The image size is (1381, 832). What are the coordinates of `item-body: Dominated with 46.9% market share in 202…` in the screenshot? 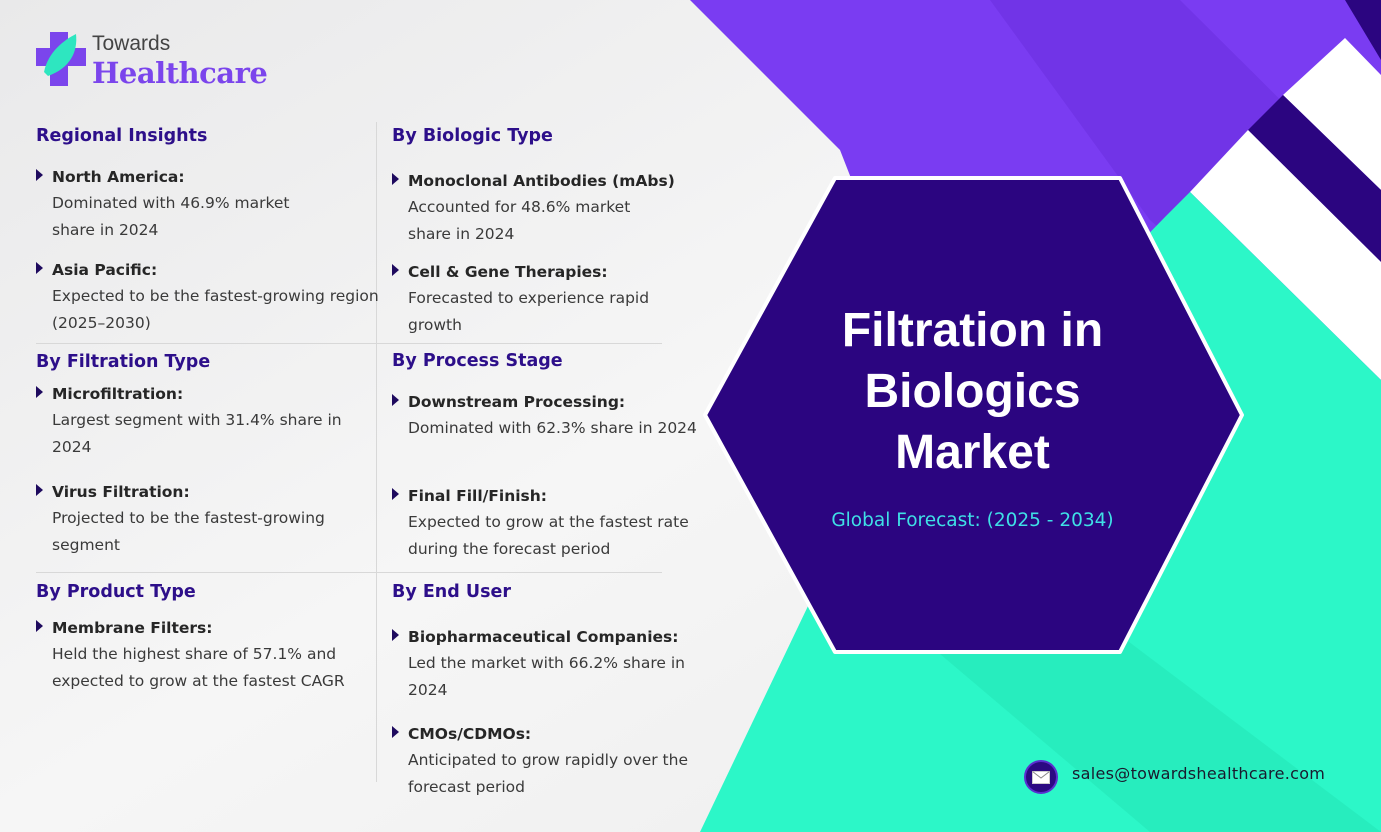 It's located at (171, 216).